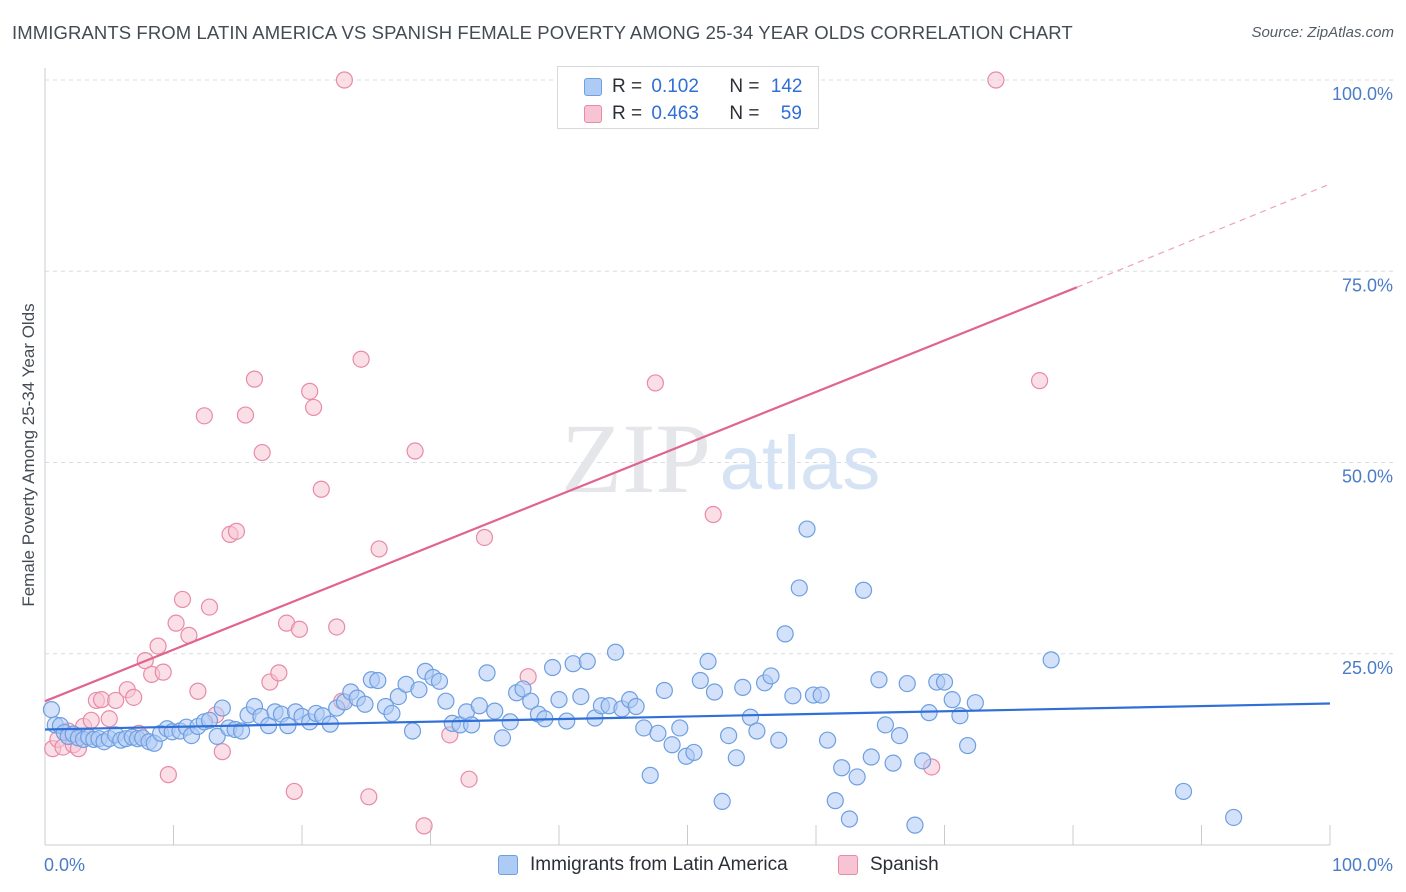 The height and width of the screenshot is (892, 1406). Describe the element at coordinates (675, 86) in the screenshot. I see `legend-r-value: 0.102` at that location.